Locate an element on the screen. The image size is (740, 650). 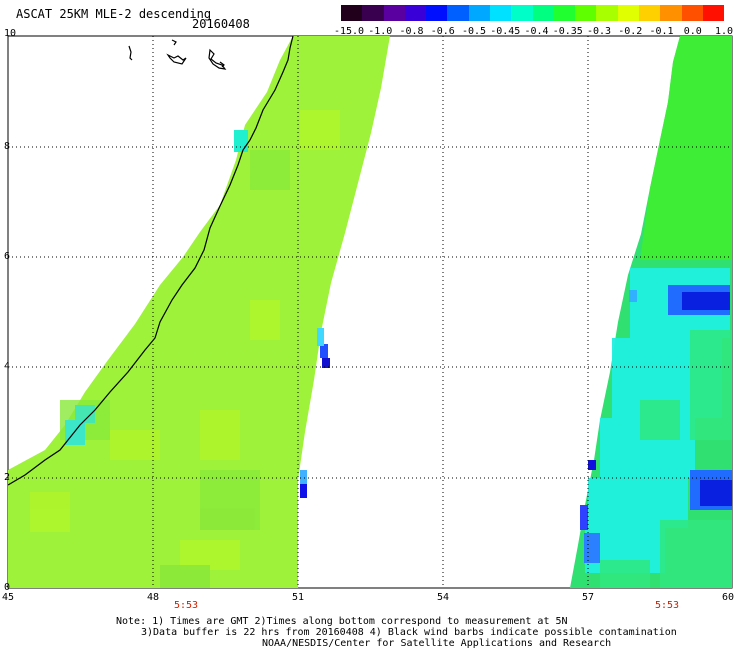
island-outlines is located at coordinates (177, 54).